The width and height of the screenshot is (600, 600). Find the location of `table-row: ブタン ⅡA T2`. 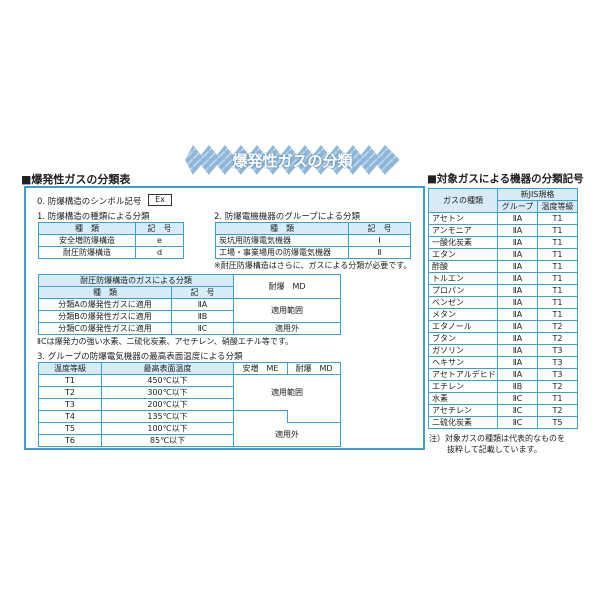

table-row: ブタン ⅡA T2 is located at coordinates (503, 338).